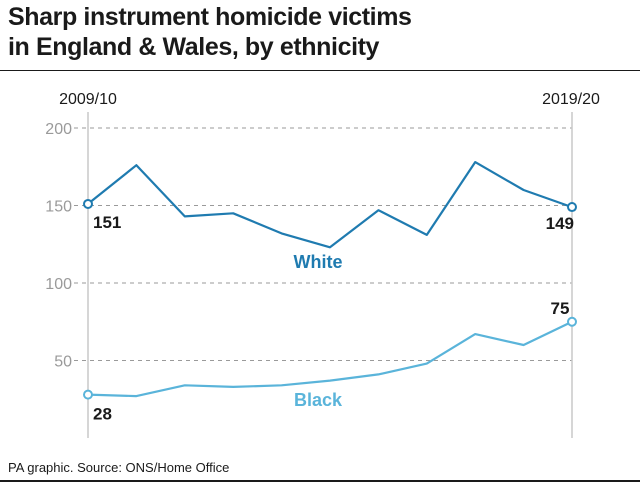  Describe the element at coordinates (107, 222) in the screenshot. I see `data-label-white-start: 151` at that location.